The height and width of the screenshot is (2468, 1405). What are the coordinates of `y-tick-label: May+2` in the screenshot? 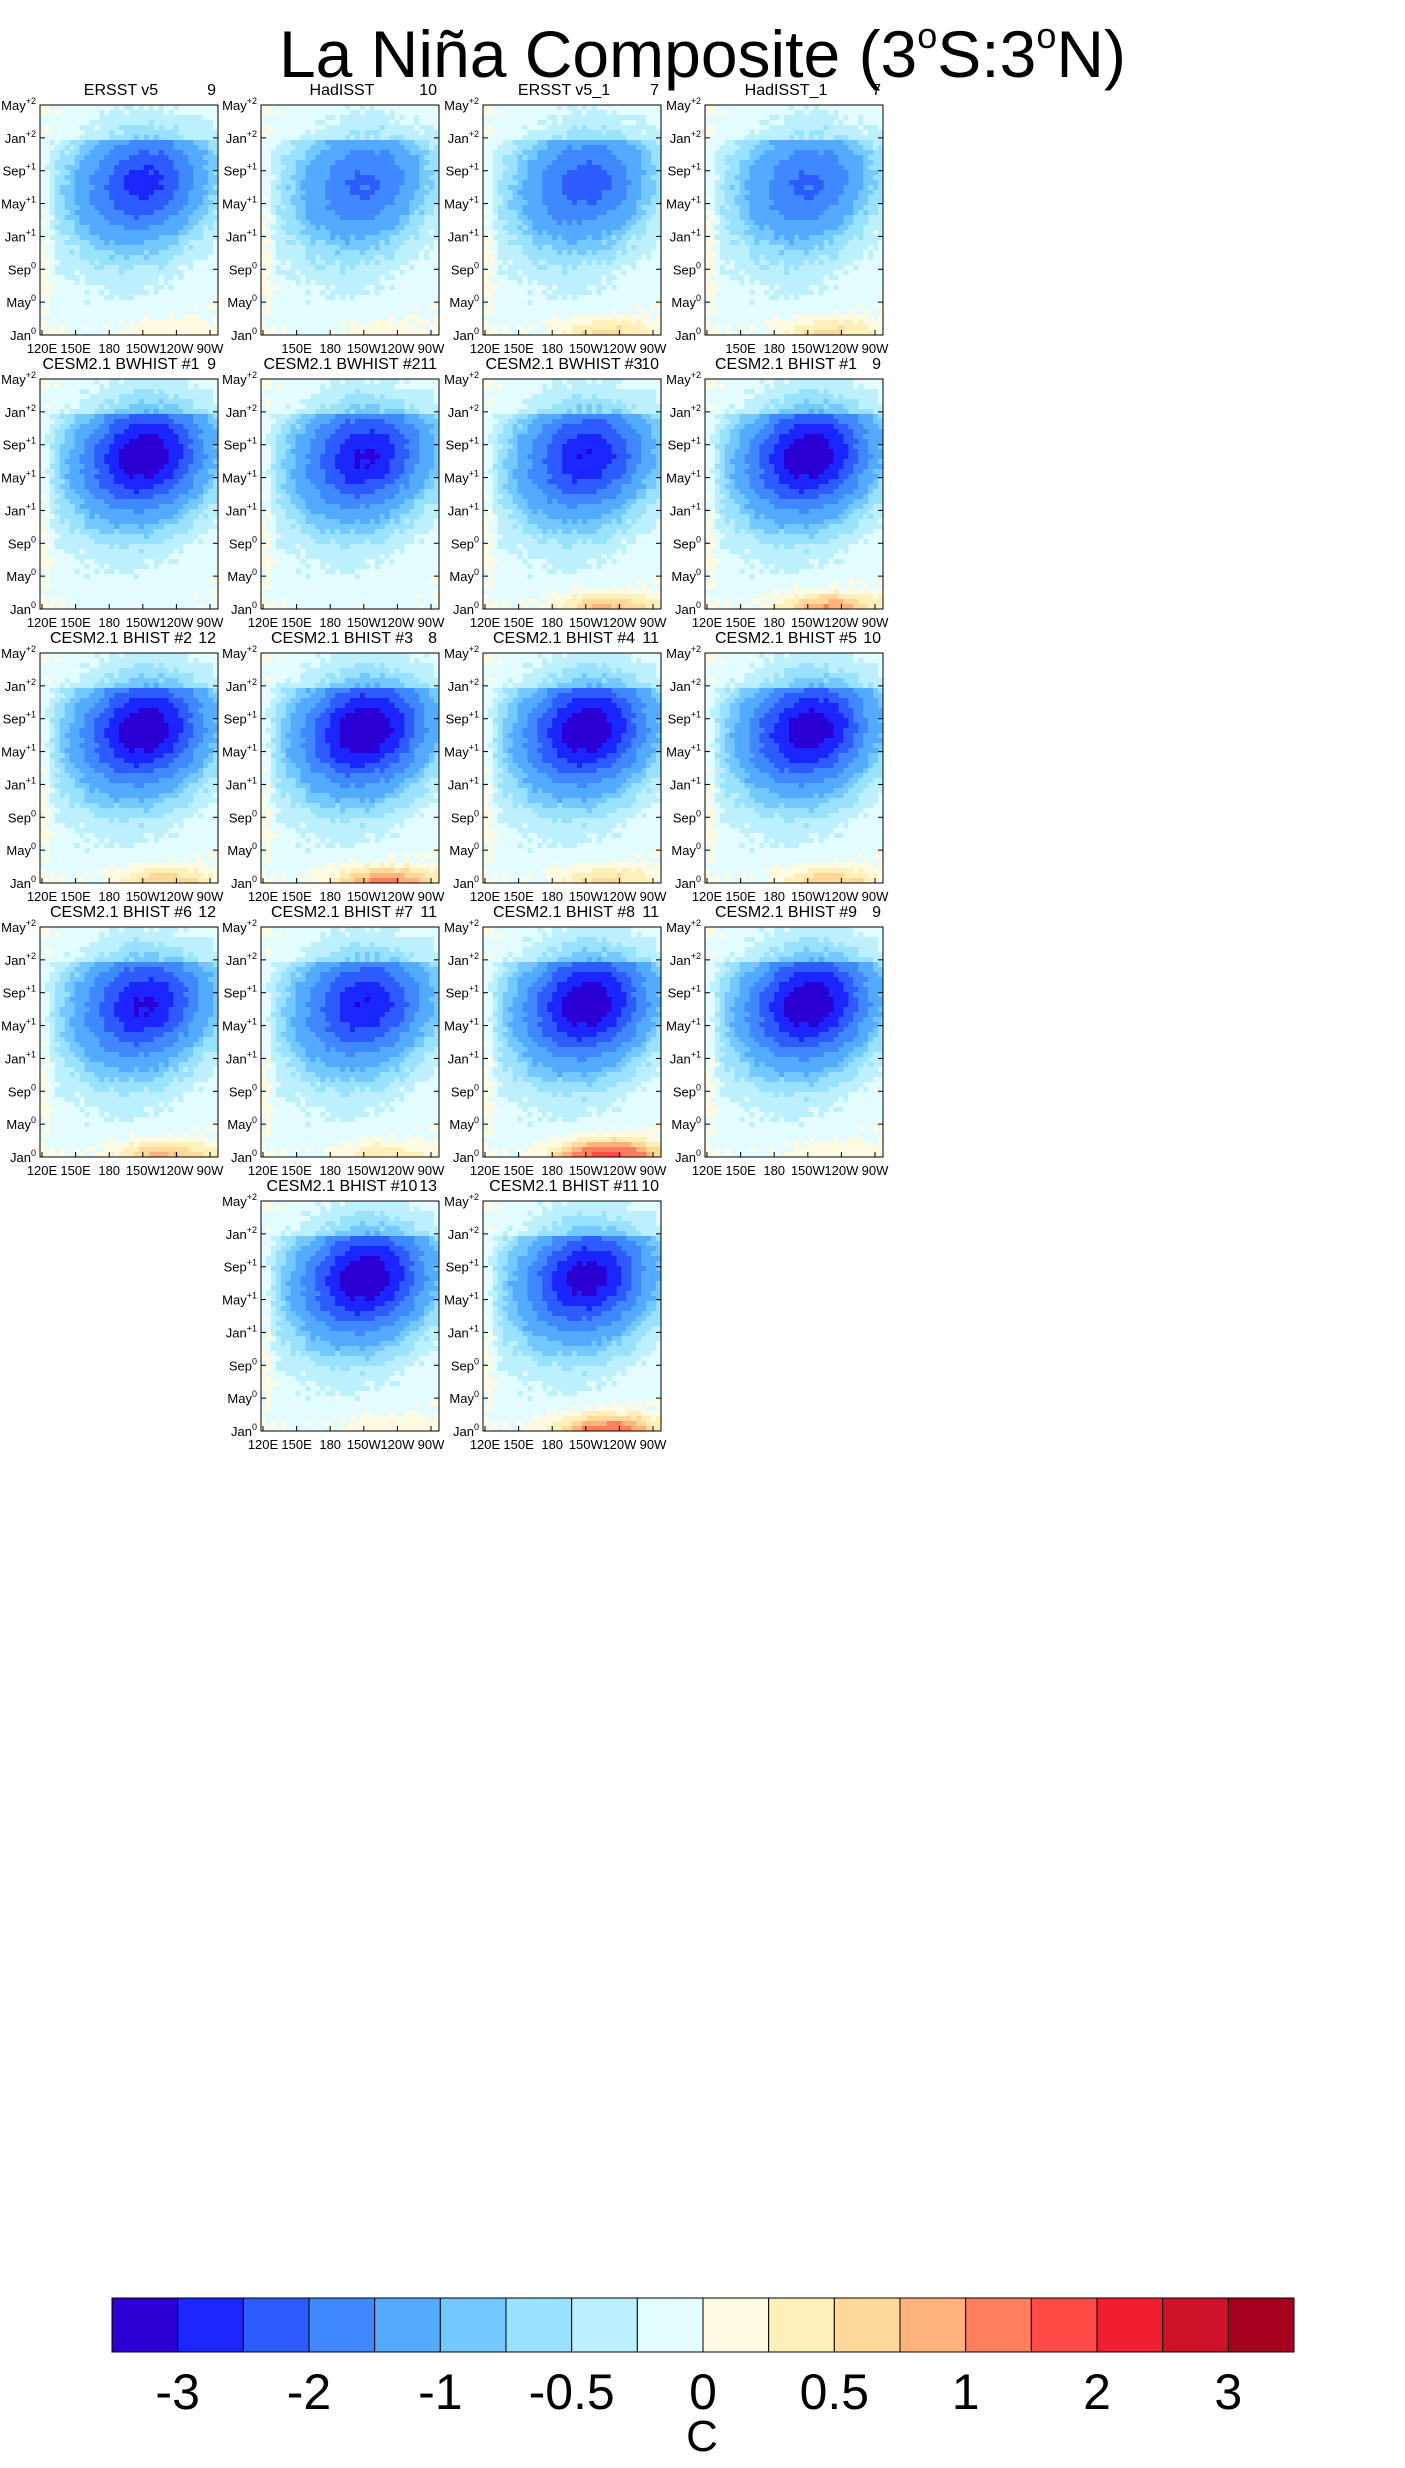 It's located at (18, 104).